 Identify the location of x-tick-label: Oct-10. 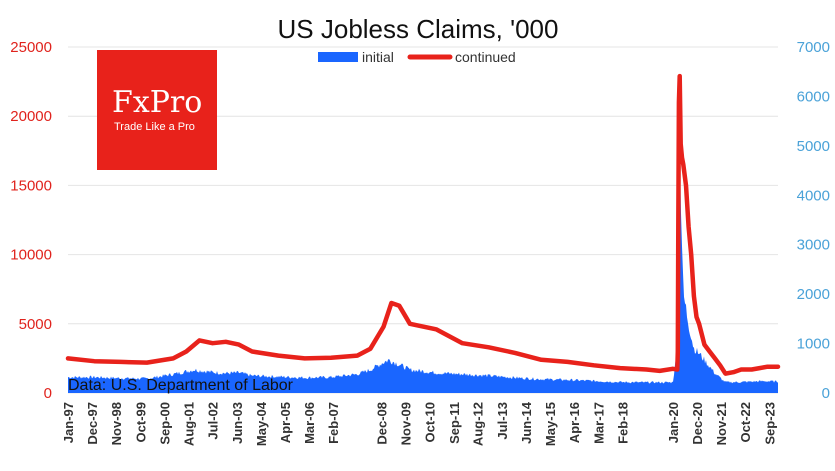
(430, 422).